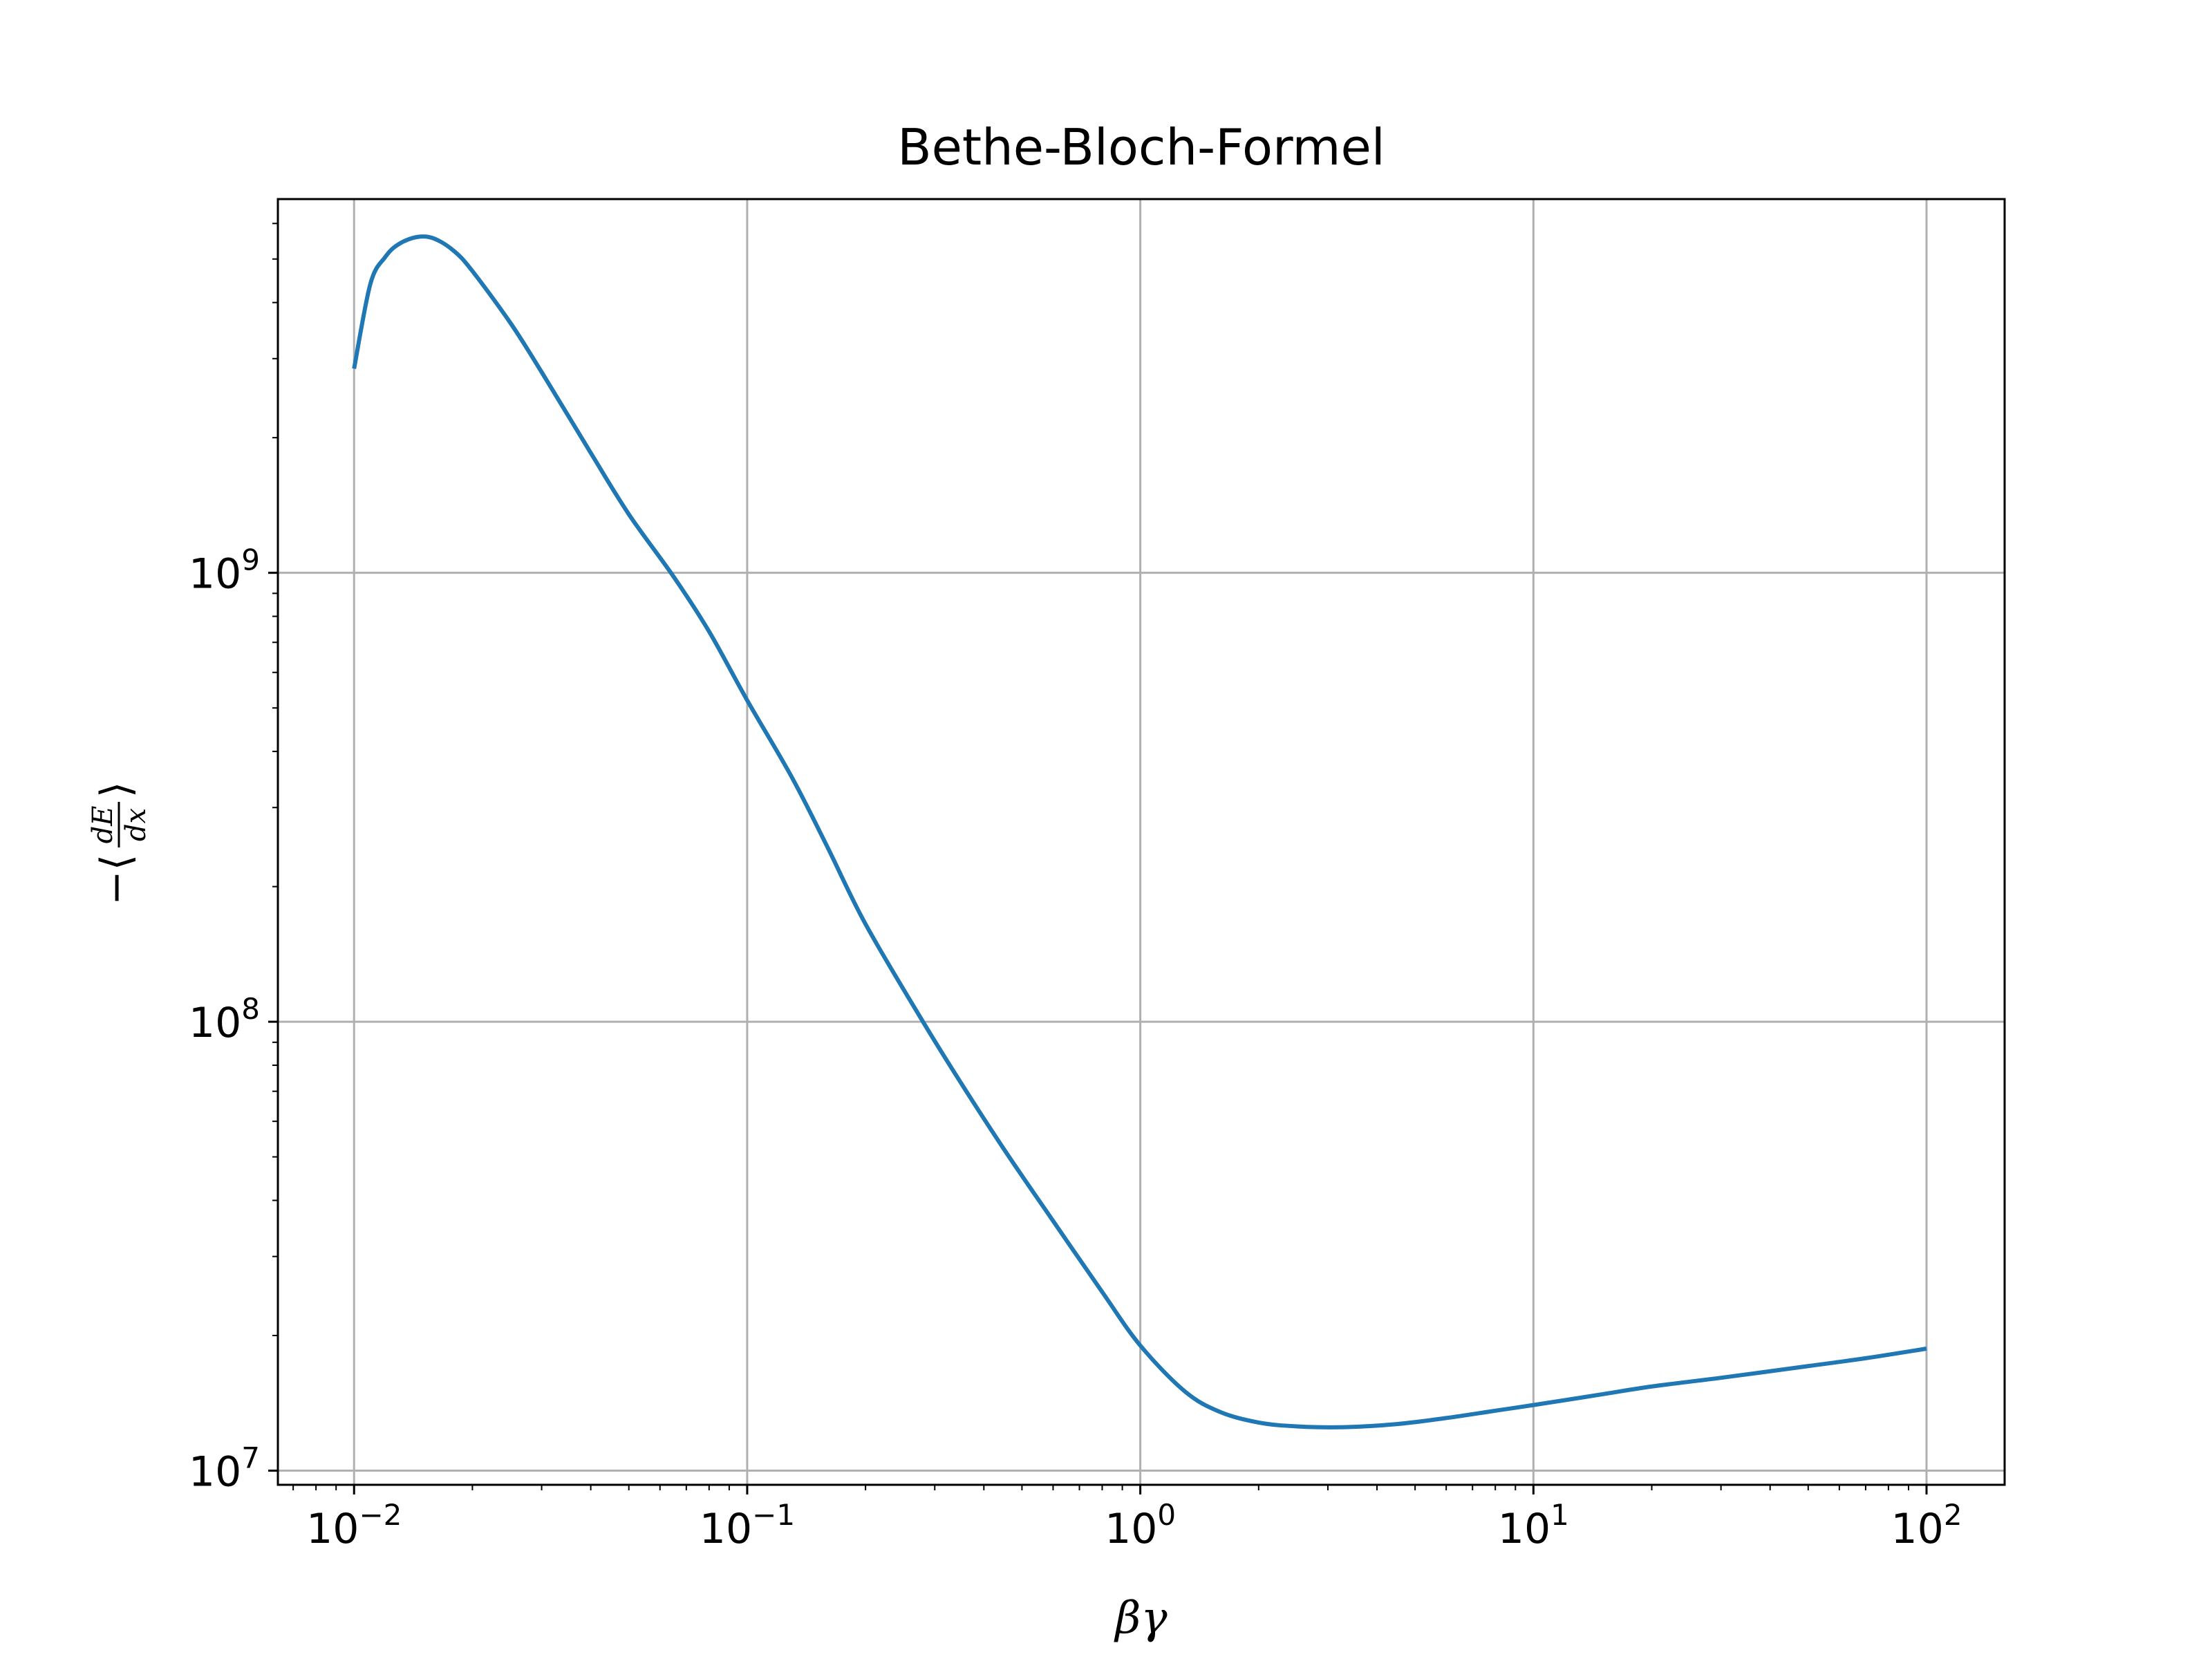  Describe the element at coordinates (119, 844) in the screenshot. I see `y-axis-label: −⟨ dE dx ⟩` at that location.